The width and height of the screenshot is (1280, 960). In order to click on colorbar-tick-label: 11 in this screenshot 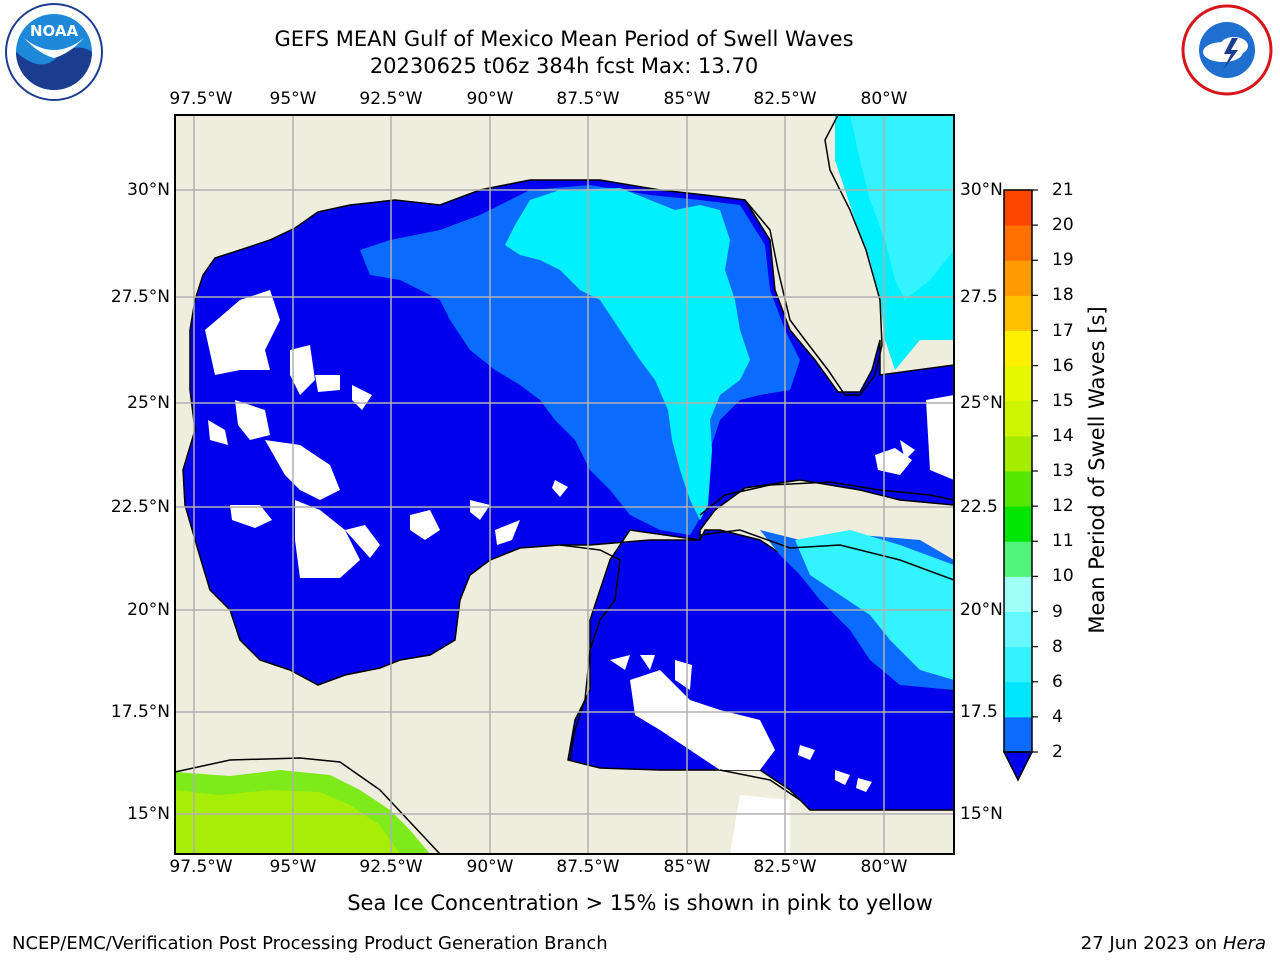, I will do `click(1063, 541)`.